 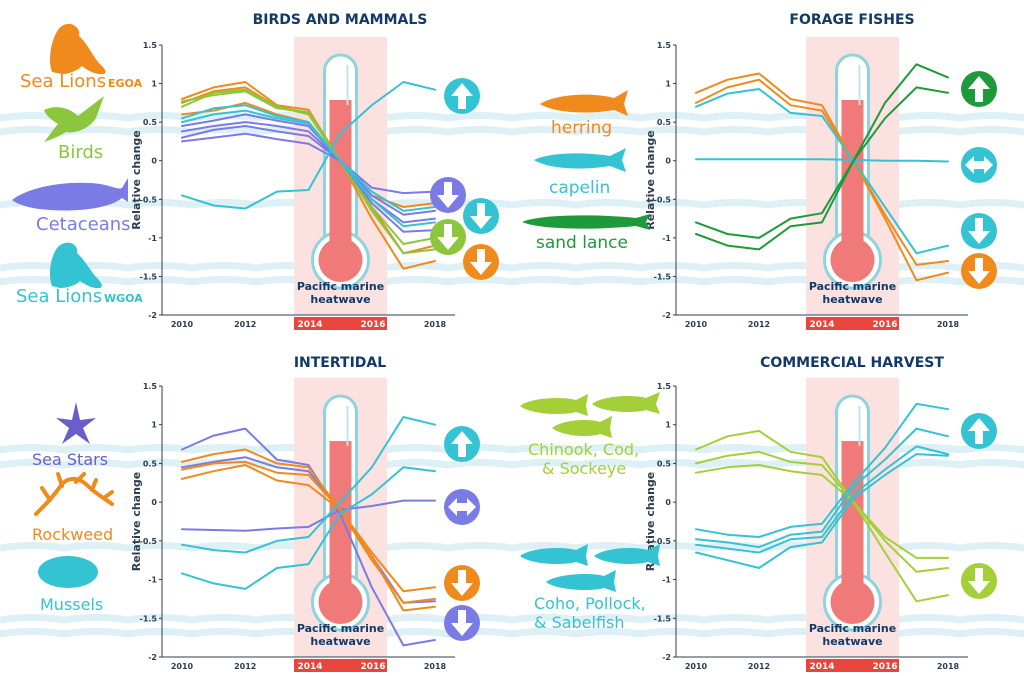 What do you see at coordinates (59, 296) in the screenshot?
I see `legend-sea-lions-wgoa: Sea Lions` at bounding box center [59, 296].